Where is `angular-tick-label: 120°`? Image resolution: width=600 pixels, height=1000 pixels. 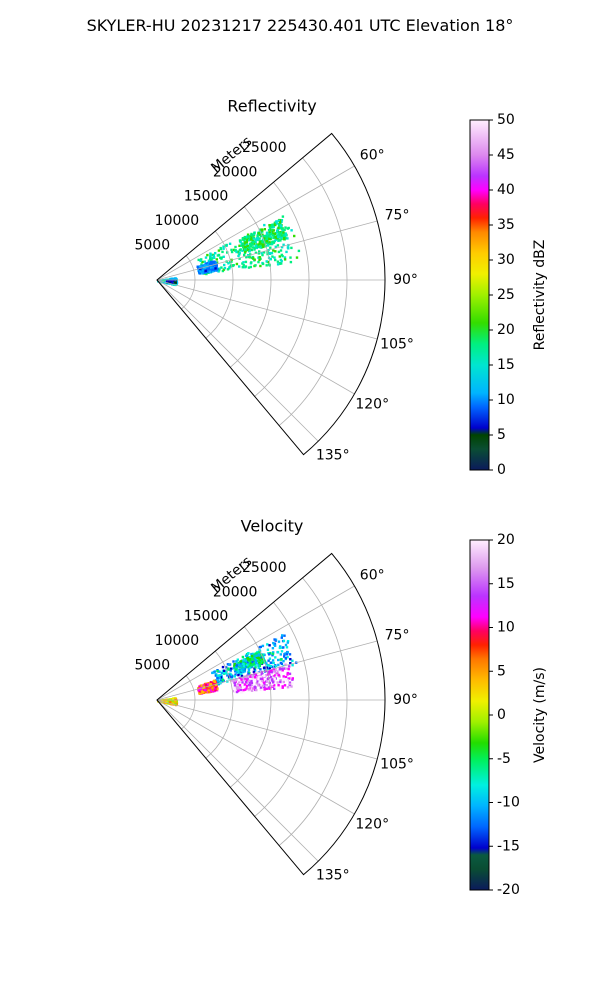 angular-tick-label: 120° is located at coordinates (372, 404).